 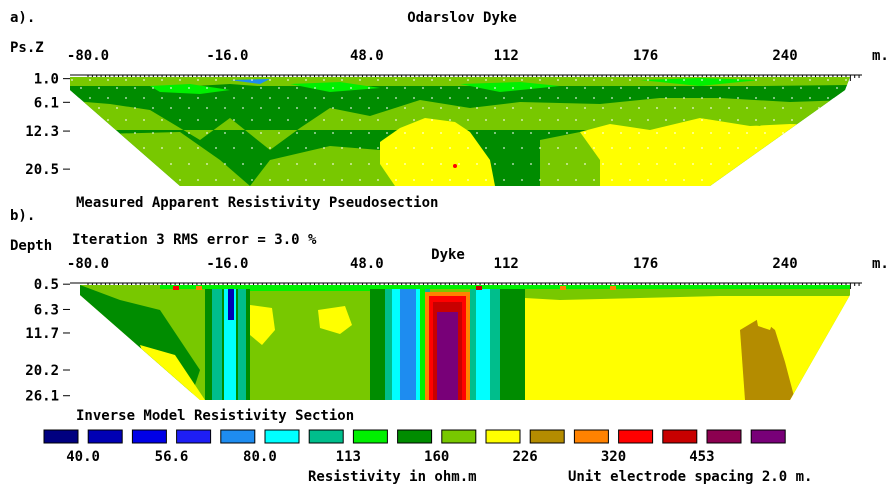 What do you see at coordinates (227, 264) in the screenshot?
I see `x-tick-label: -16.0` at bounding box center [227, 264].